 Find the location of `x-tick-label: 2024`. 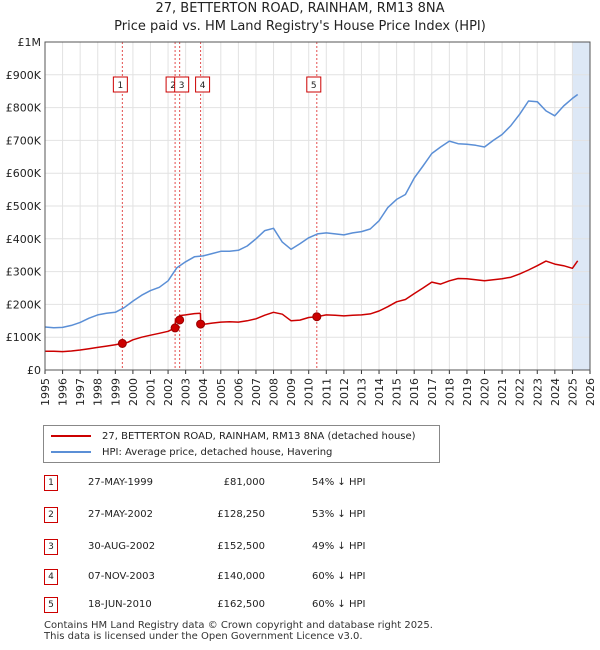

x-tick-label: 2024 is located at coordinates (555, 392).